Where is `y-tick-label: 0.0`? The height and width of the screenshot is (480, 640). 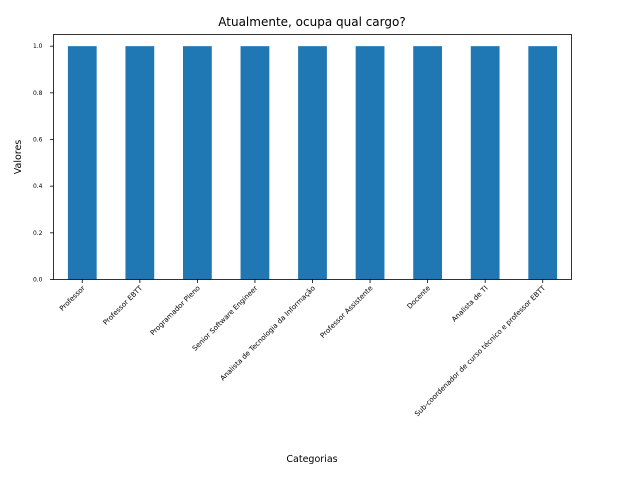
y-tick-label: 0.0 is located at coordinates (38, 280).